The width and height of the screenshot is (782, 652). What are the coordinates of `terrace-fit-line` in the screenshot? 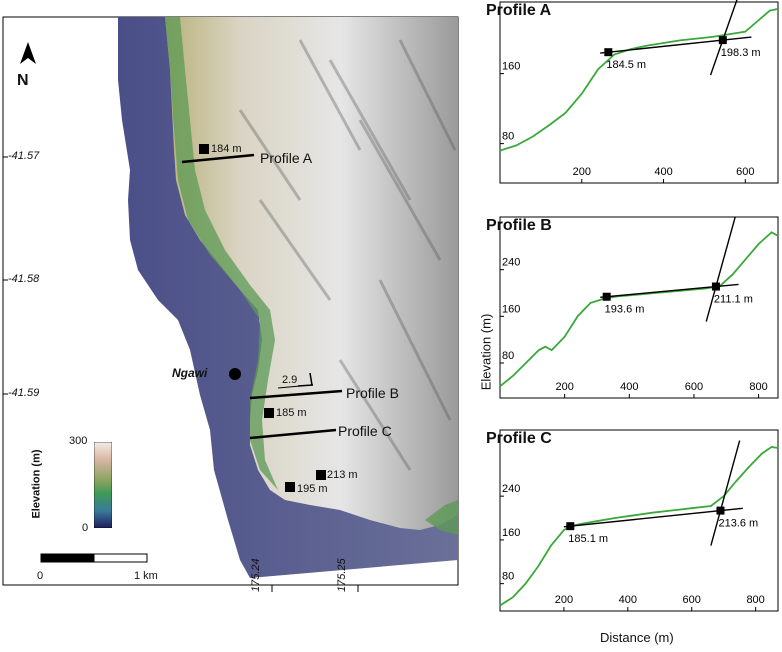 It's located at (653, 517).